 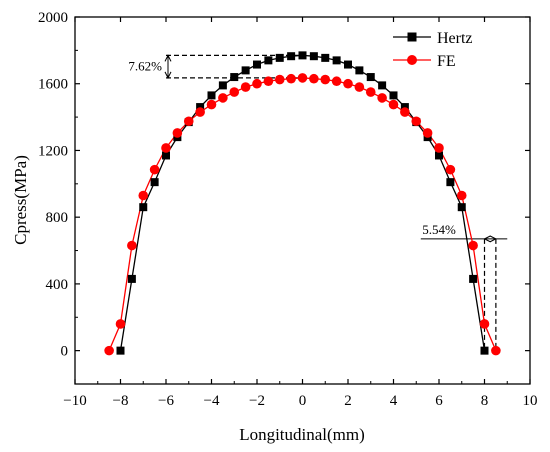 What do you see at coordinates (168, 58) in the screenshot?
I see `annot-arrowhead-up` at bounding box center [168, 58].